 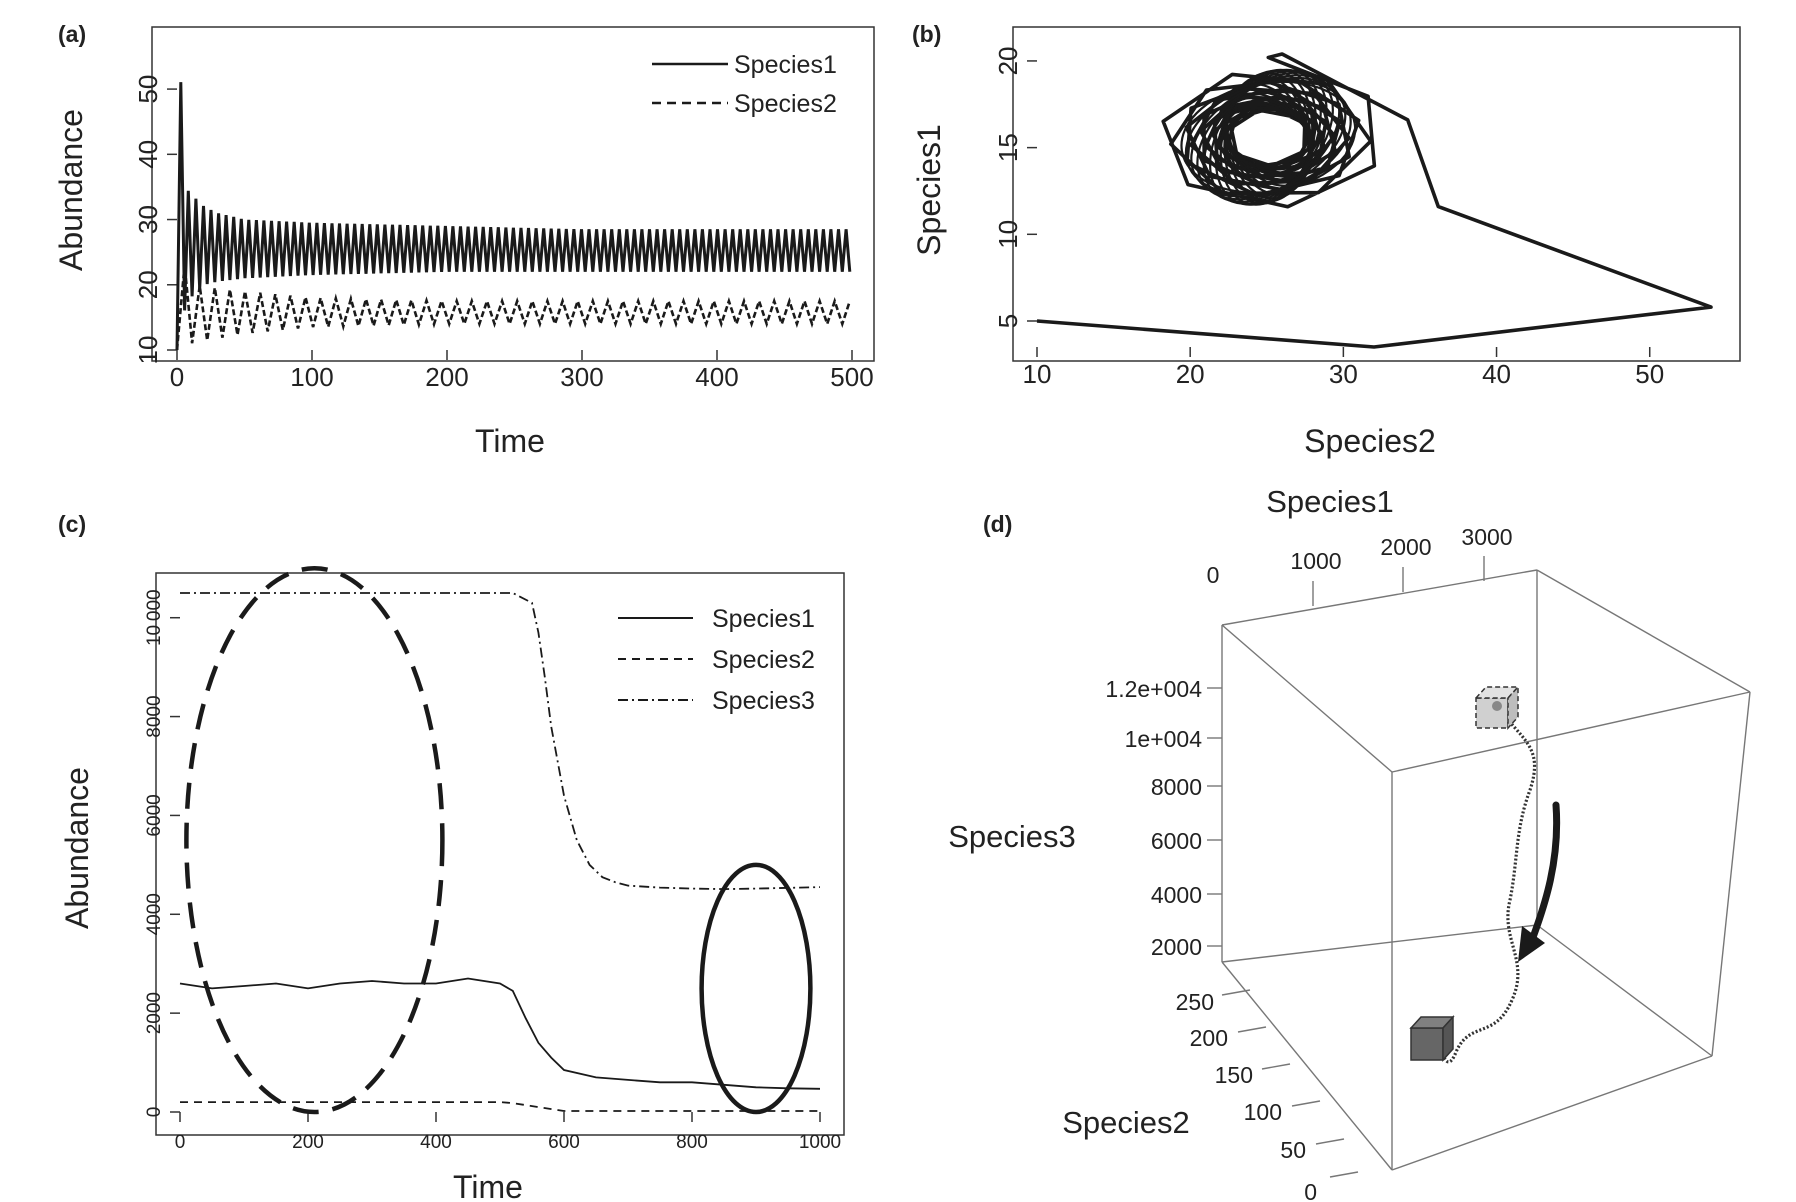 What do you see at coordinates (1008, 60) in the screenshot?
I see `panel-b-y-tick-label: 20` at bounding box center [1008, 60].